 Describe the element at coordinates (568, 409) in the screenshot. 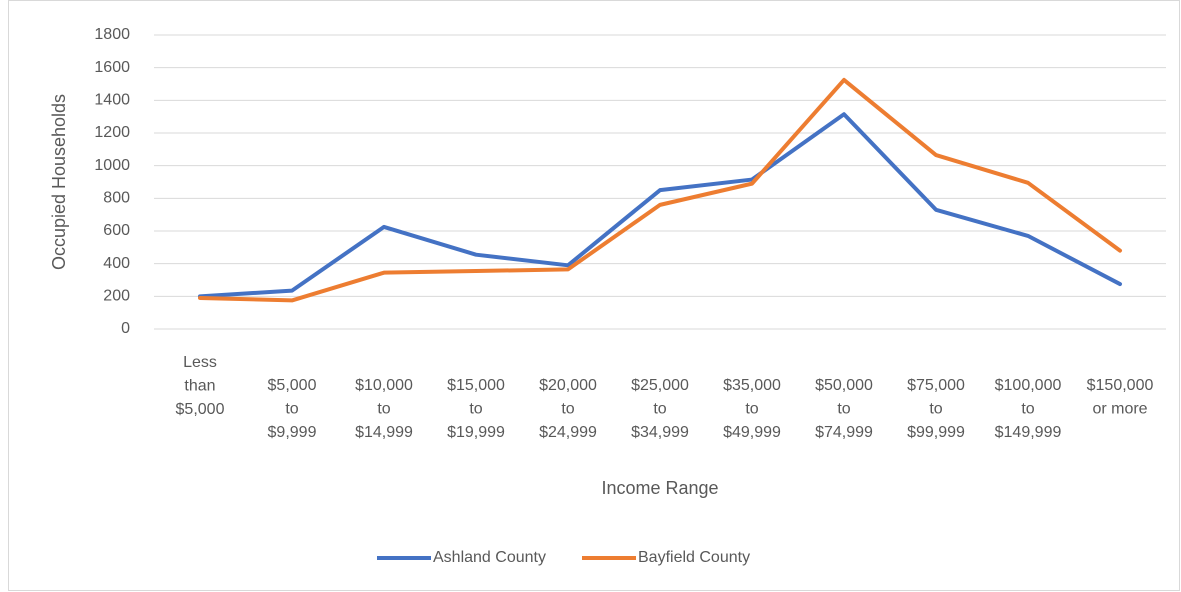

I see `x-tick-label: $20,000 to $24,999` at that location.